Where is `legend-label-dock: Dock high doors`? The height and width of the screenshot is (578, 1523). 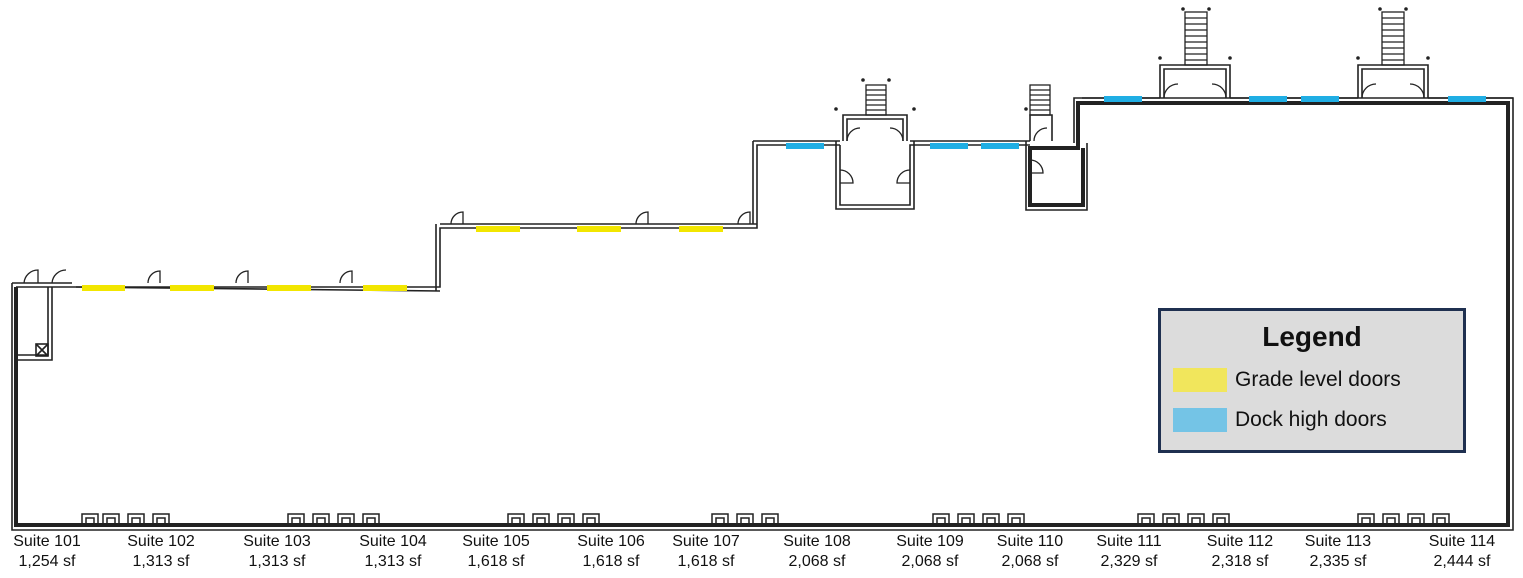 legend-label-dock: Dock high doors is located at coordinates (1311, 419).